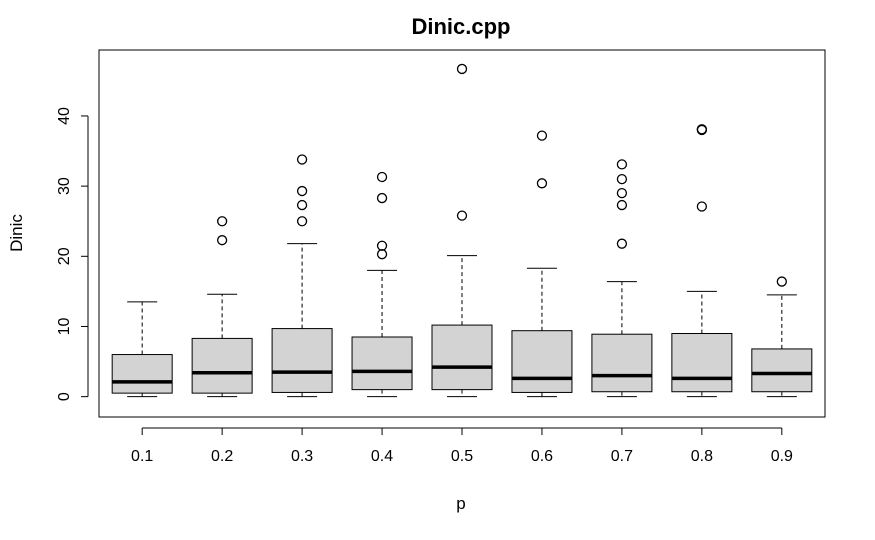 The height and width of the screenshot is (540, 875). Describe the element at coordinates (16, 233) in the screenshot. I see `y-axis-label: Dinic` at that location.